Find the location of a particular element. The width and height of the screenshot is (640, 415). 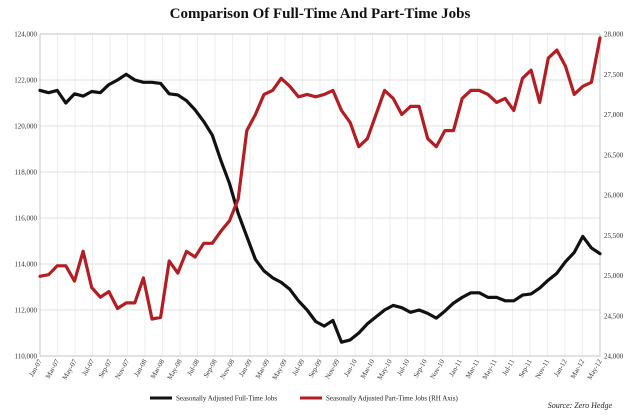

x-tick-label: Nov-07 is located at coordinates (123, 369).